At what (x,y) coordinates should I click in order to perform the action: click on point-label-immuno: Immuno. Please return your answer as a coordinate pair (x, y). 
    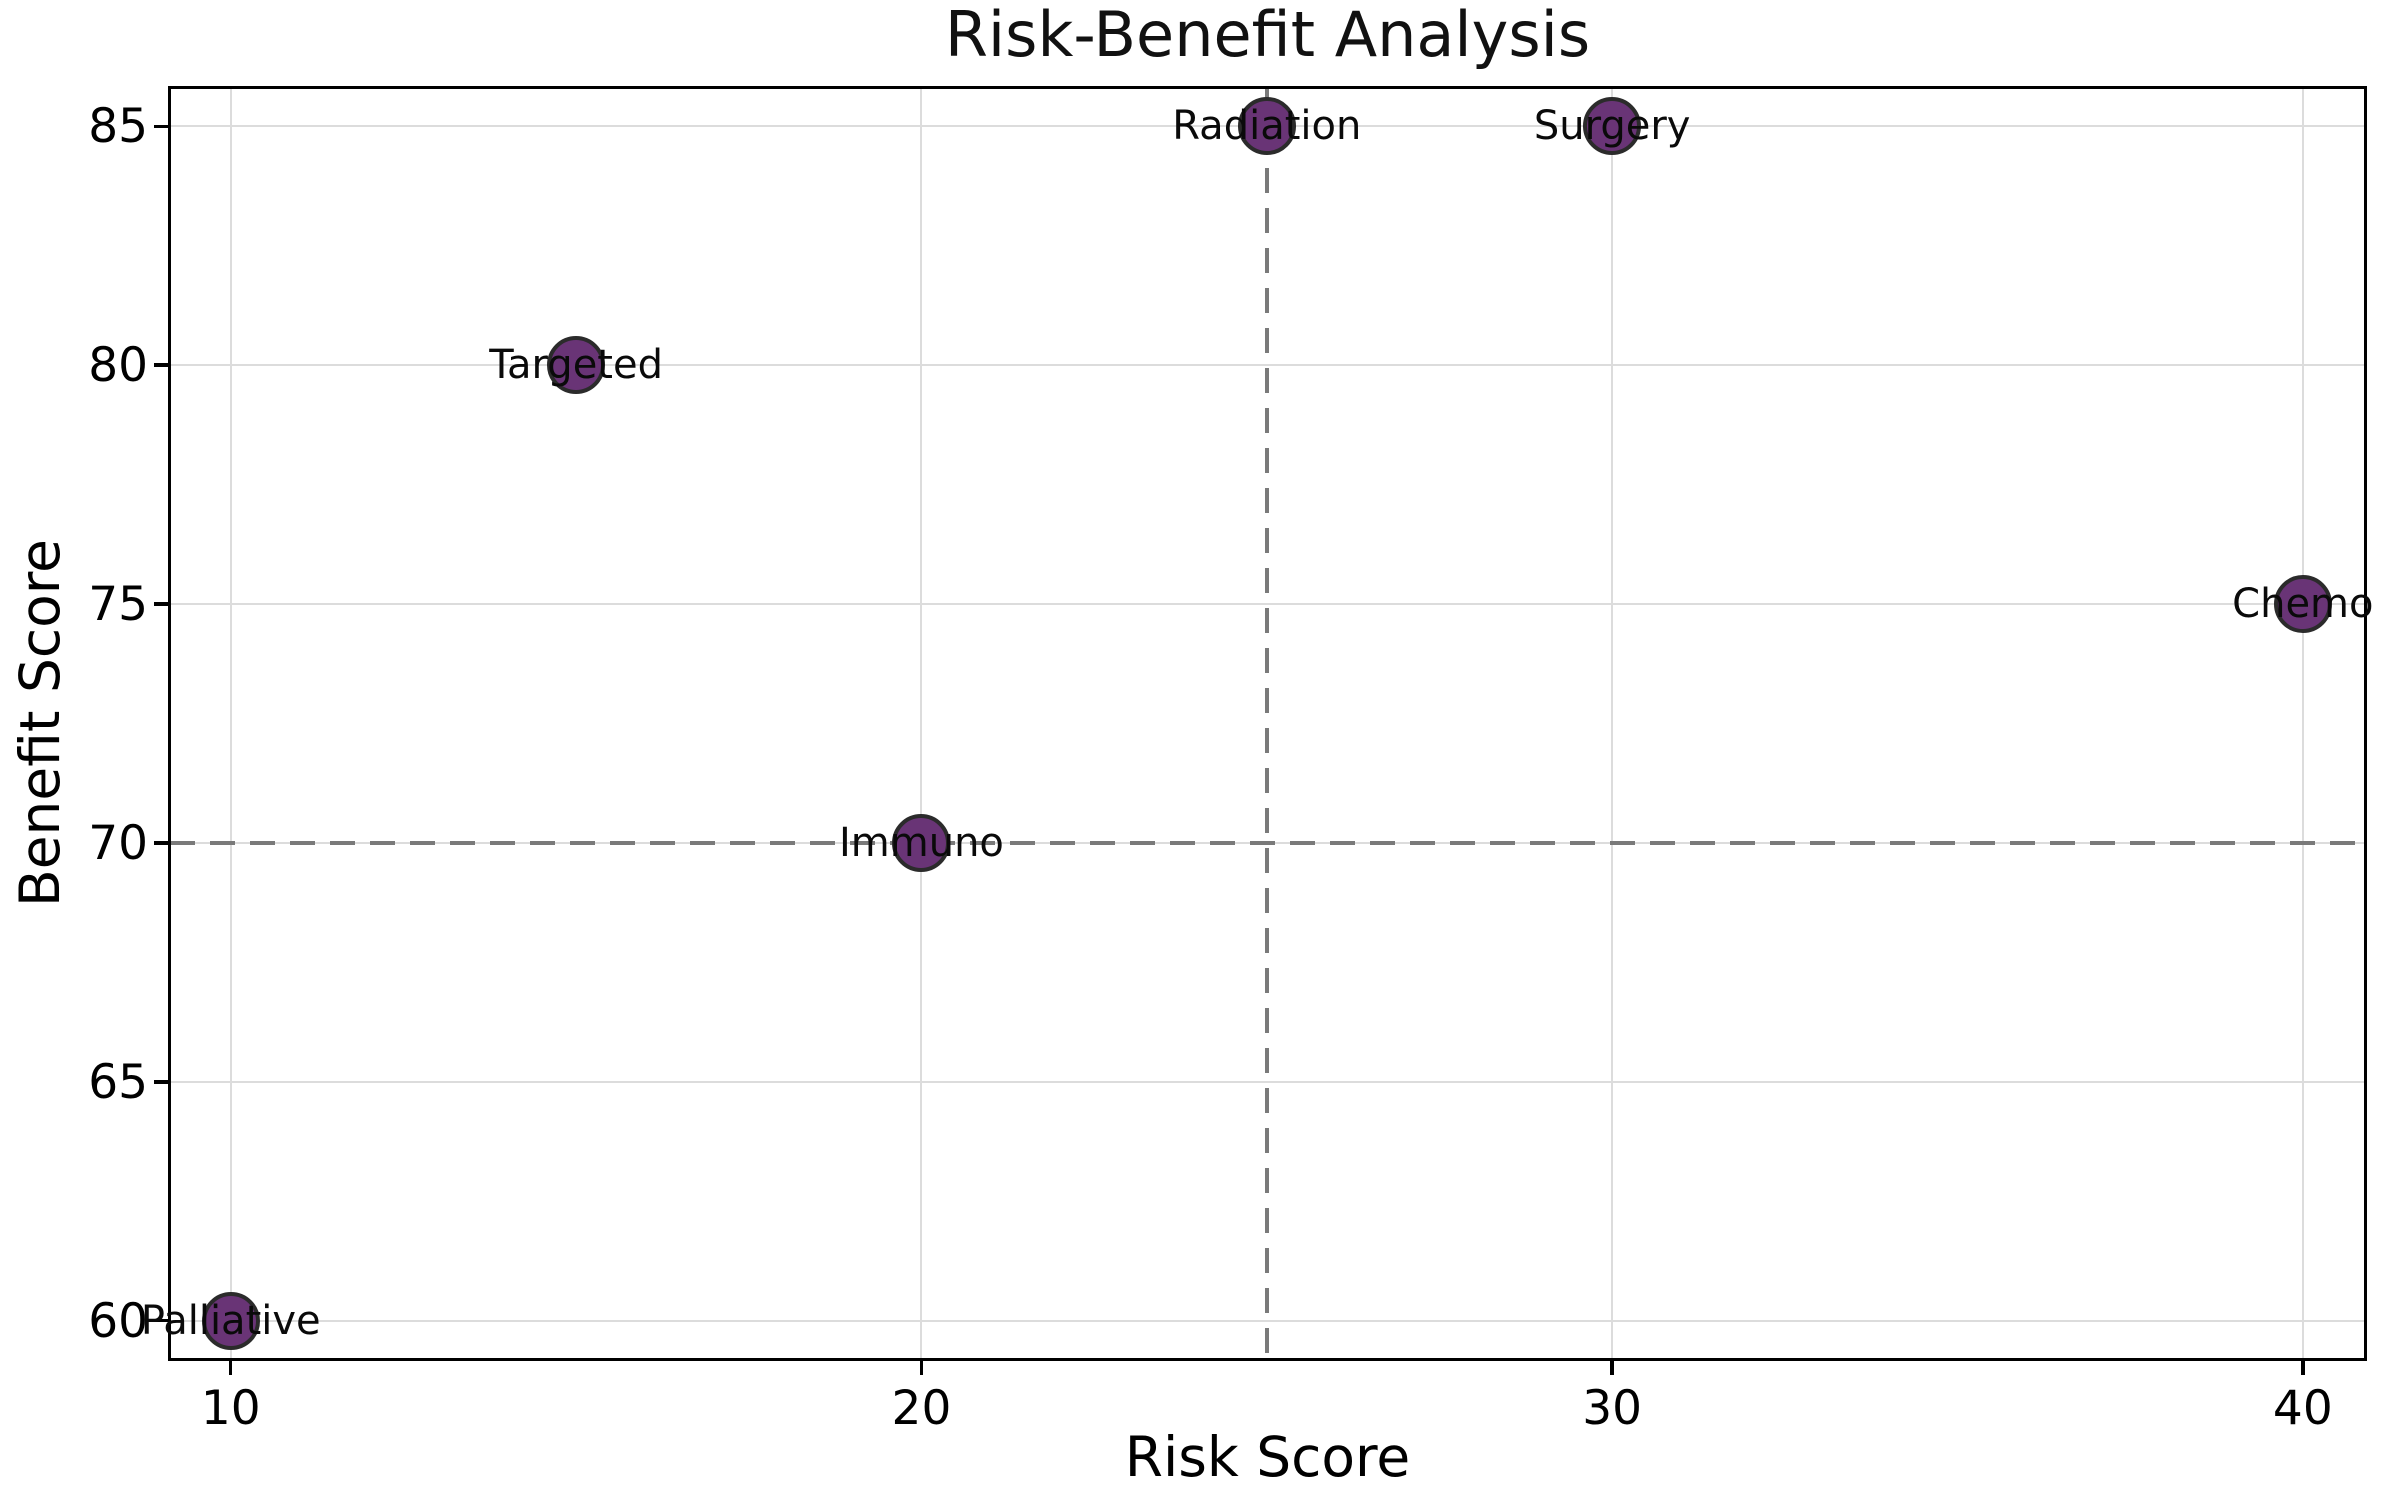
    Looking at the image, I should click on (921, 842).